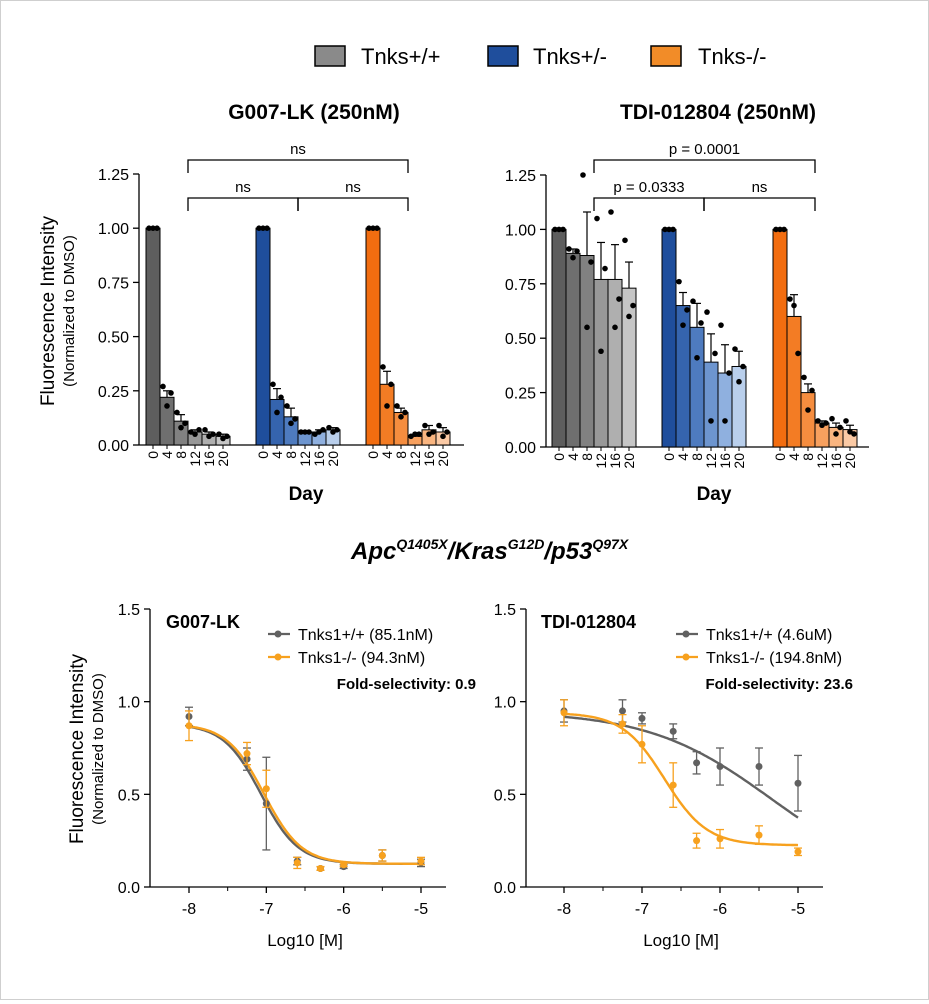 This screenshot has width=929, height=1004. I want to click on y-tick-label: 0.50, so click(520, 339).